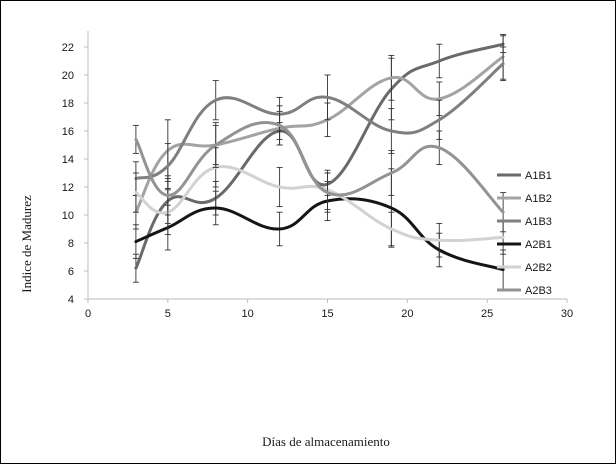  Describe the element at coordinates (524, 233) in the screenshot. I see `legend: A1B1 A1B2 A1B3 A2B1 A2B2 A2B3` at that location.